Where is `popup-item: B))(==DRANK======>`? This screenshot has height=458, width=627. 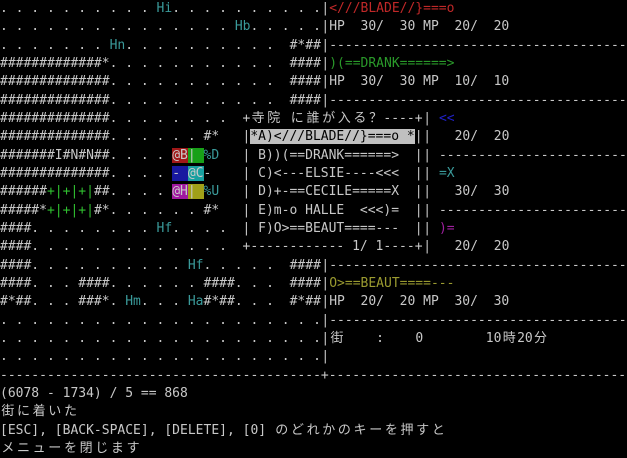 popup-item: B))(==DRANK======> is located at coordinates (332, 155).